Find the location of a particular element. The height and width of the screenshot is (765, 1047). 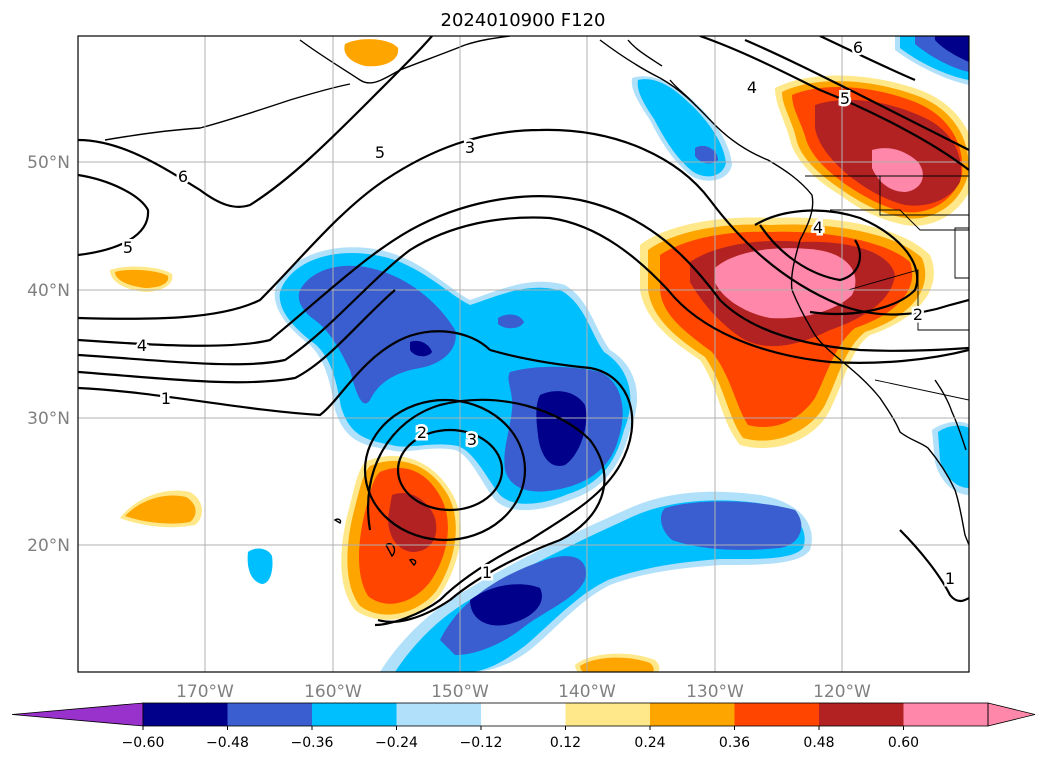

lon-label: 160°W is located at coordinates (333, 692).